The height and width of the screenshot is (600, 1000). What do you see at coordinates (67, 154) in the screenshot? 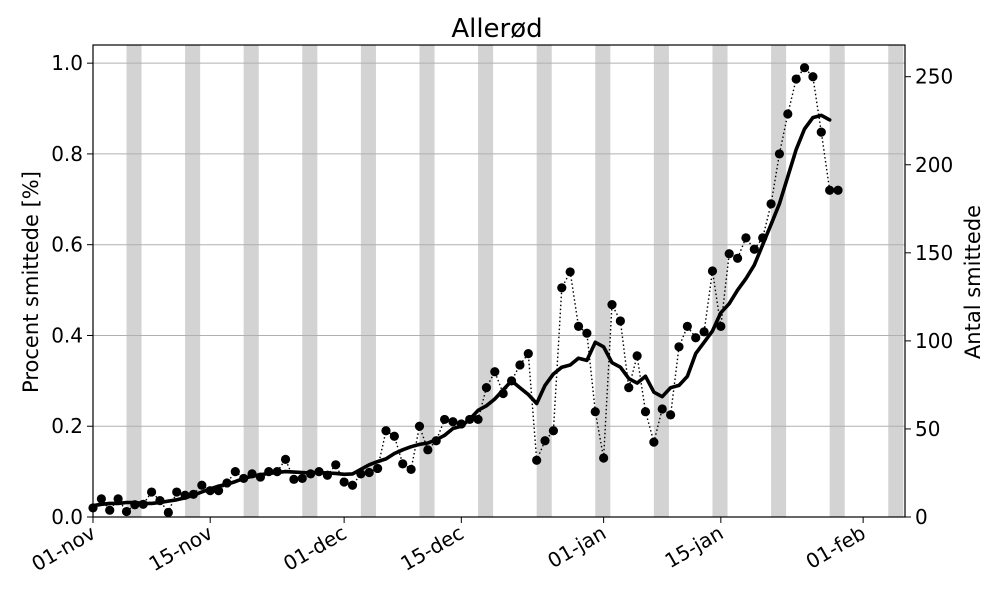
I see `y-tick-label-left: 0.8` at bounding box center [67, 154].